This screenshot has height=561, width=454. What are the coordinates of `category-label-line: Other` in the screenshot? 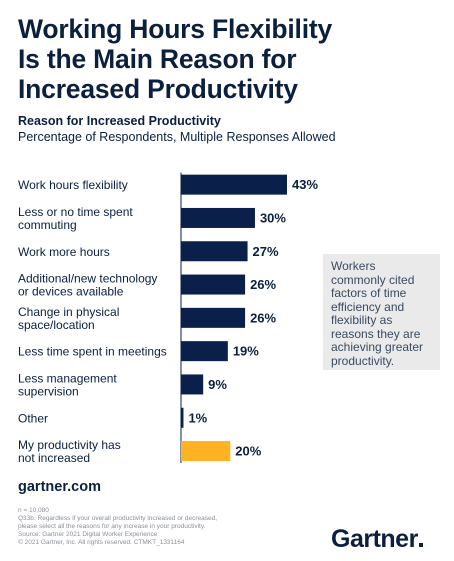 It's located at (33, 418).